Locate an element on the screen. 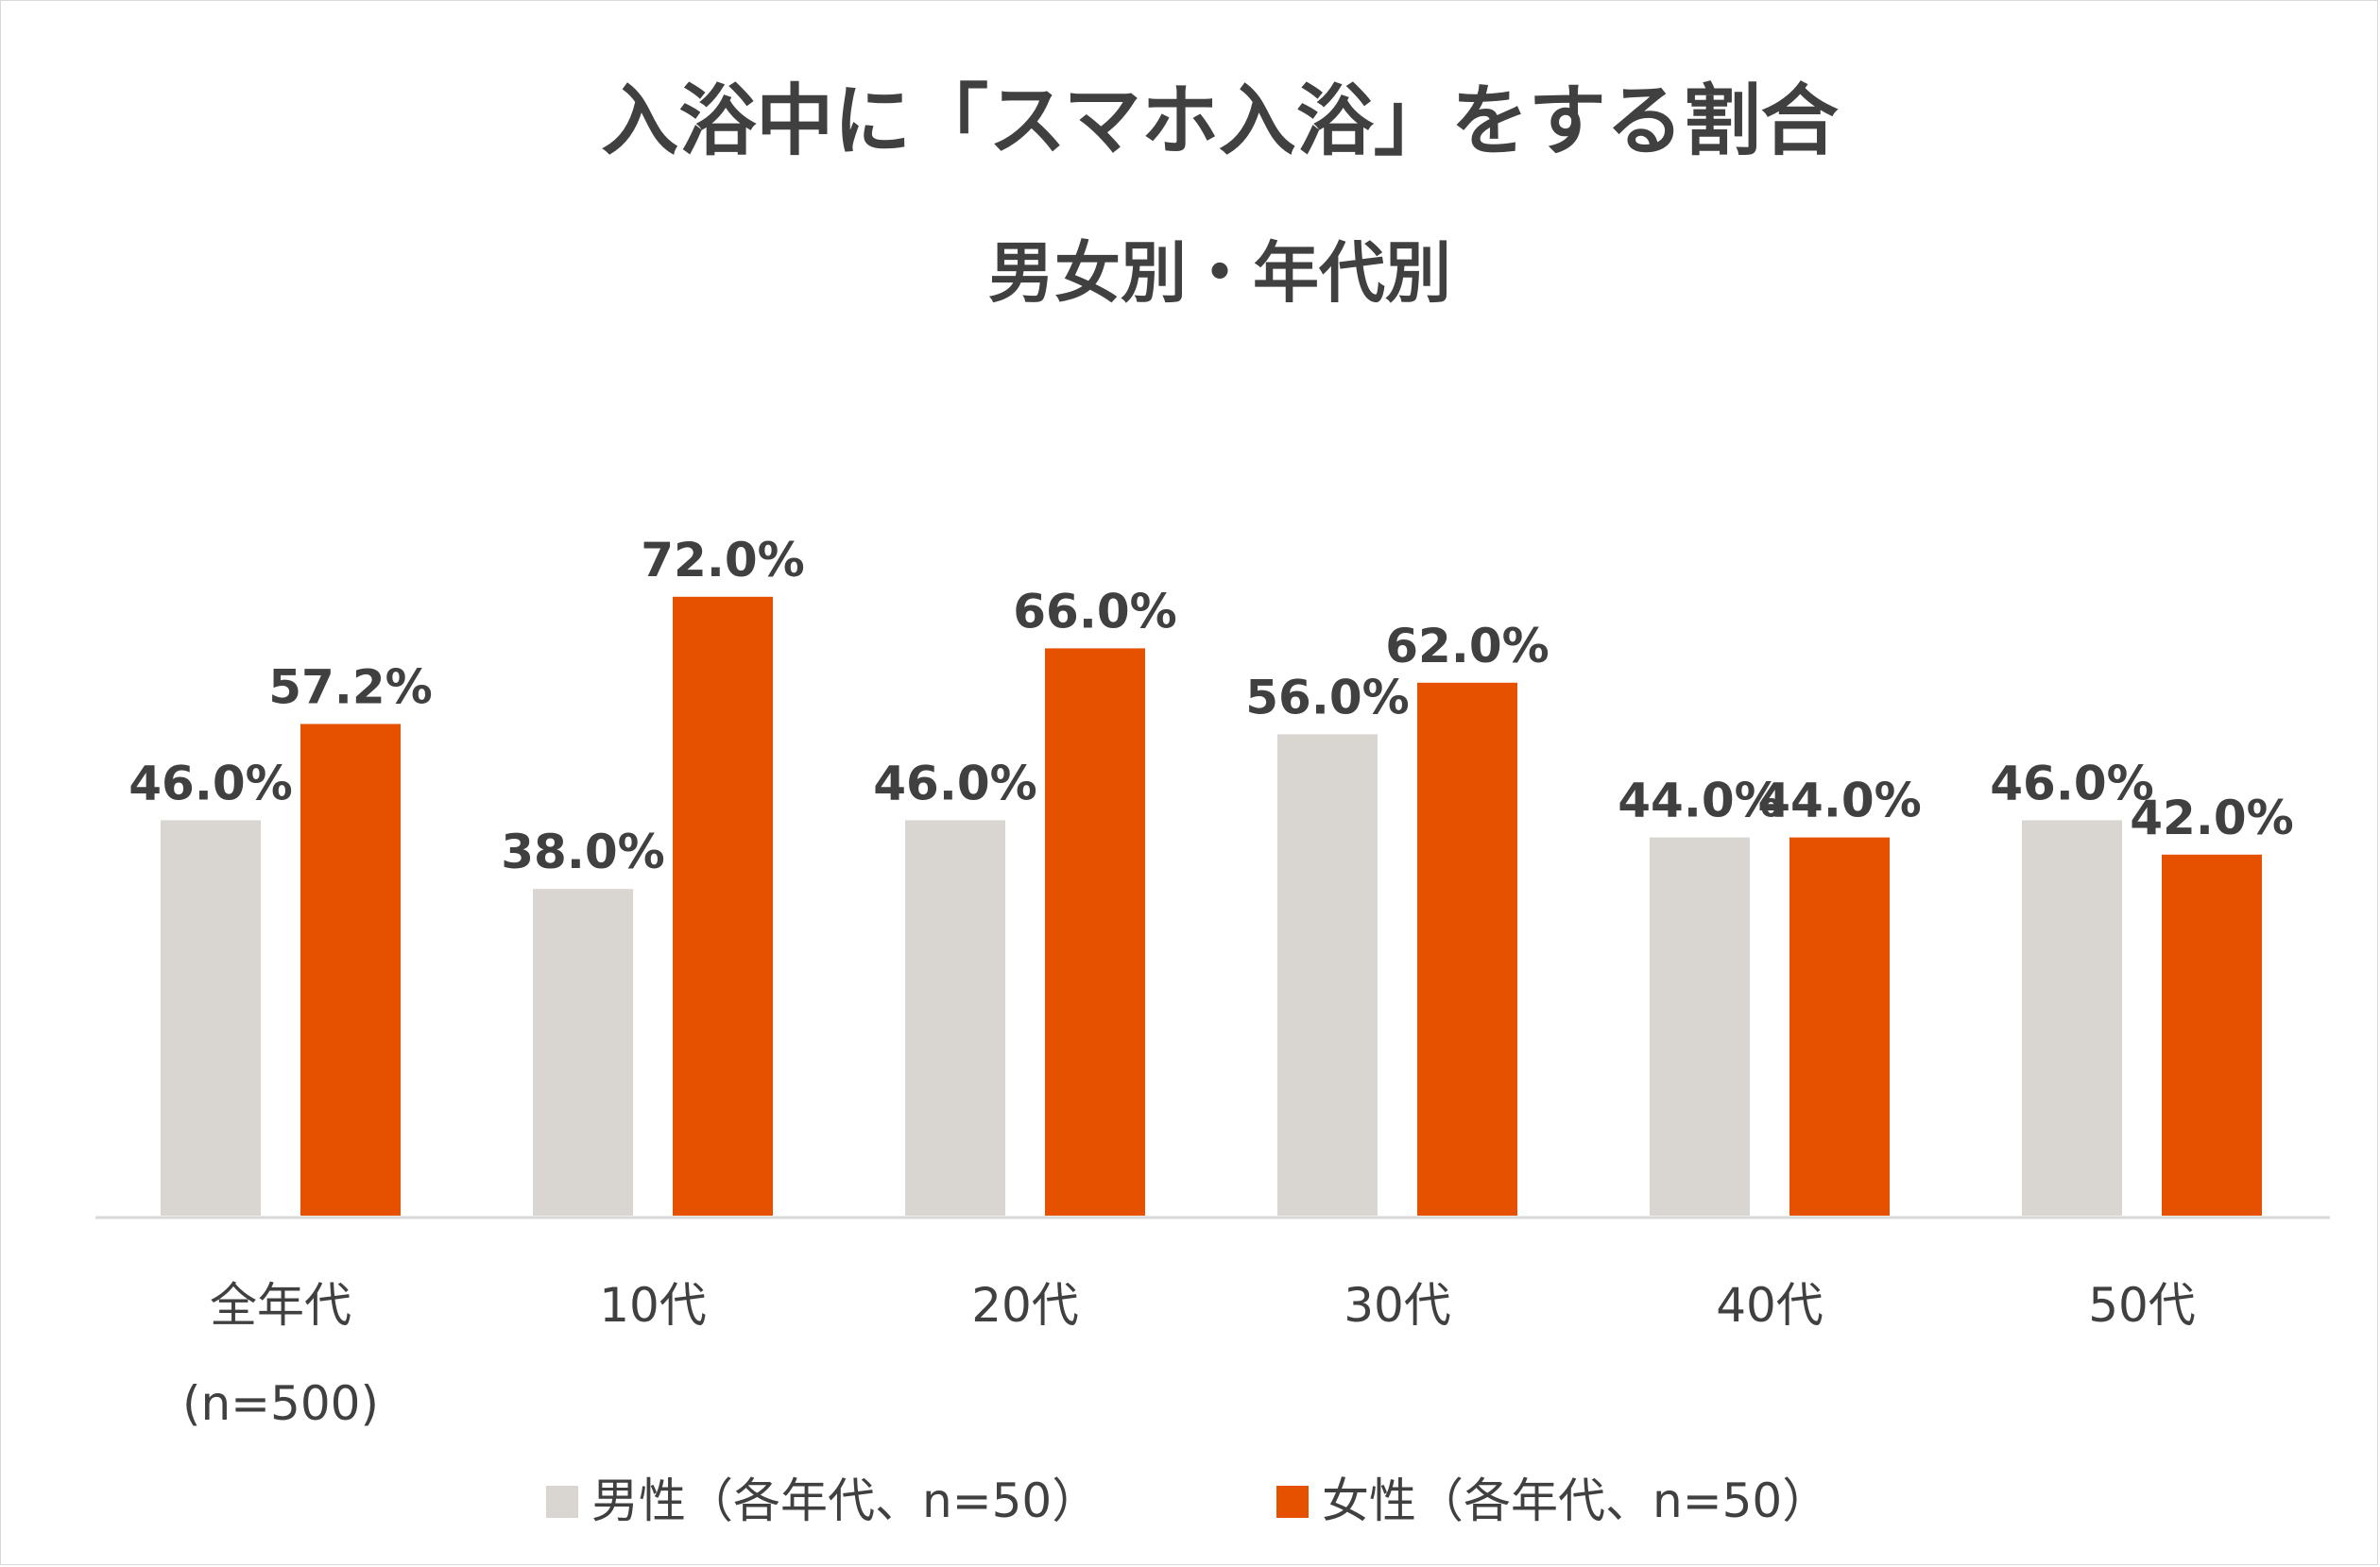  x-tick-label-5: 50代 is located at coordinates (2142, 1305).